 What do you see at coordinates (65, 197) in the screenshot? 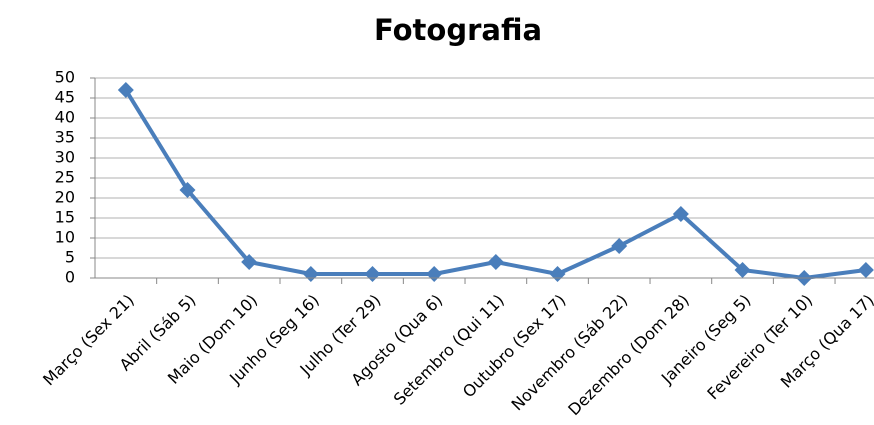
I see `y-tick-label: 20` at bounding box center [65, 197].